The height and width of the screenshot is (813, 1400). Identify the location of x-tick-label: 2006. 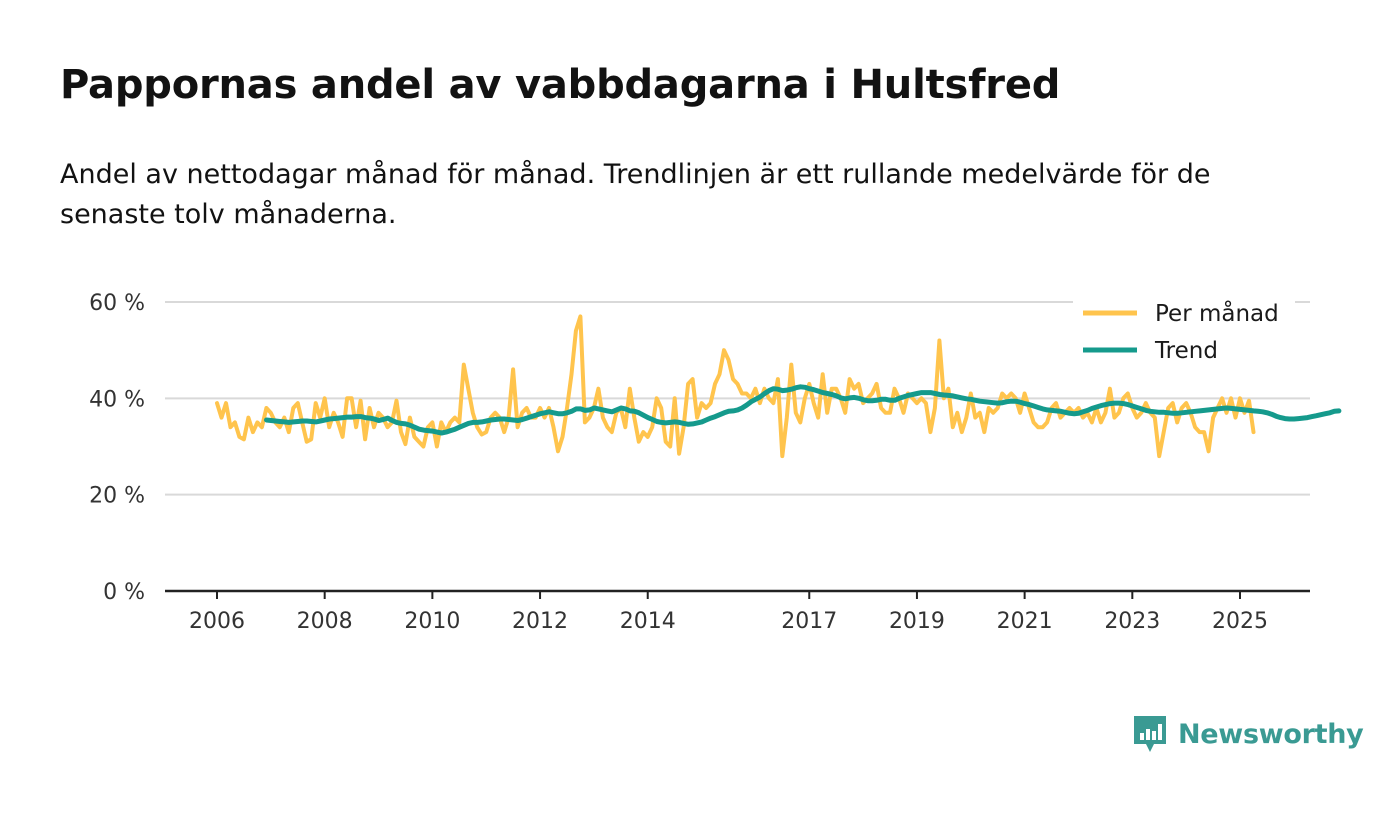
(217, 621).